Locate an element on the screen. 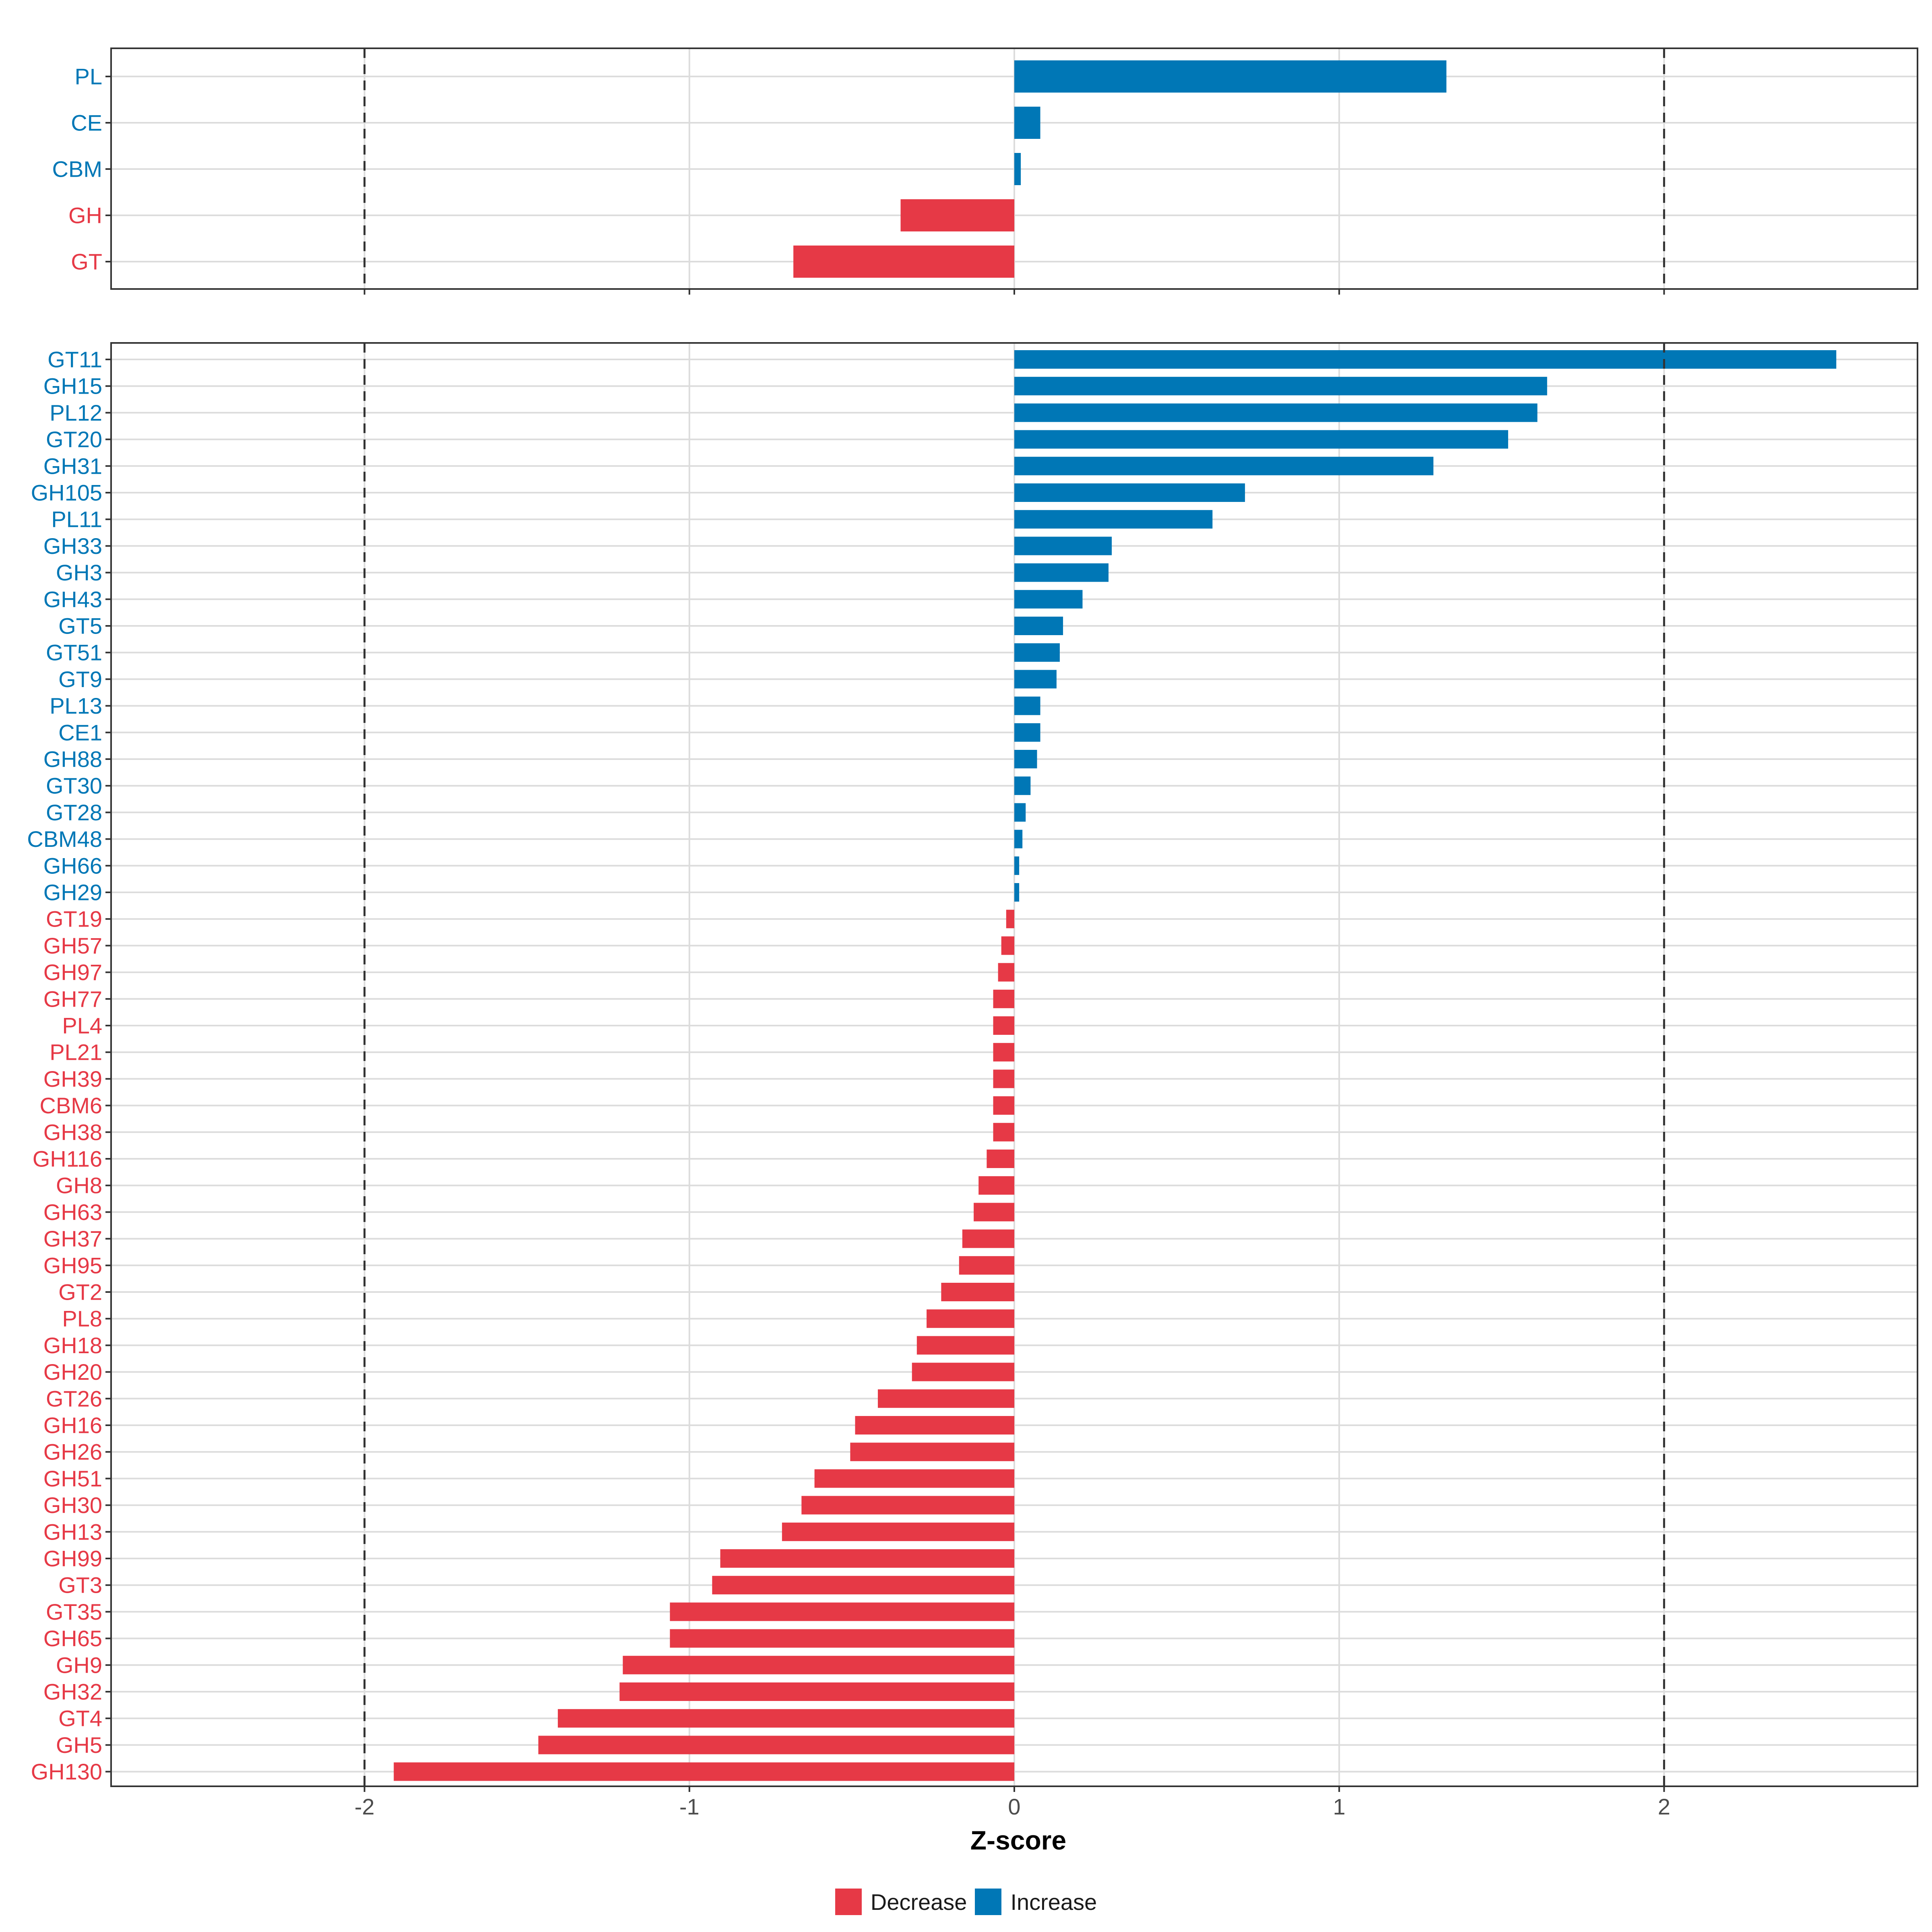 This screenshot has height=1932, width=1932. ylabel-GT35: GT35 is located at coordinates (74, 1611).